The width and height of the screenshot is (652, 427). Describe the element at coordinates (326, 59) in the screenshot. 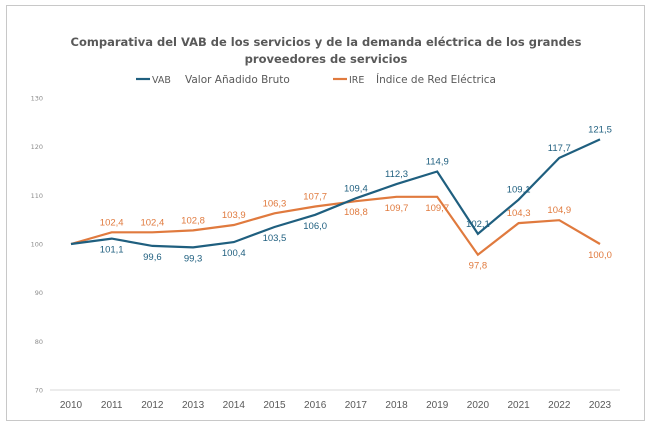

I see `chart-title-line-2: proveedores de servicios` at that location.